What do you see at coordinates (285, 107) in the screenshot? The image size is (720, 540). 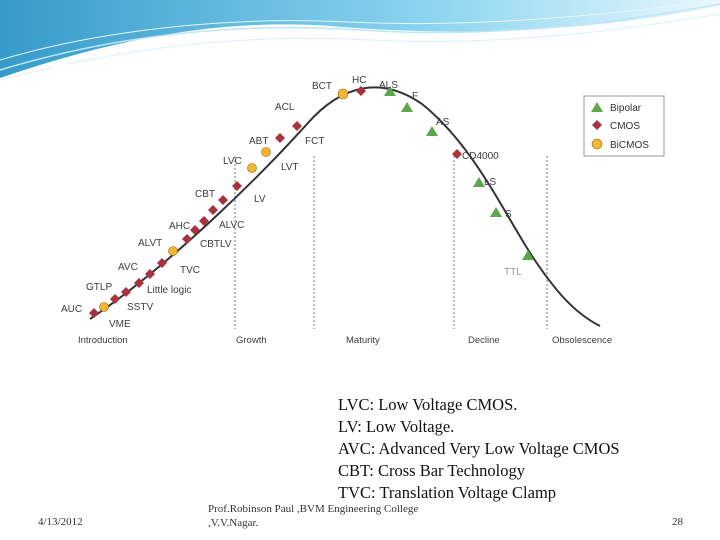 I see `family-label: ACL` at bounding box center [285, 107].